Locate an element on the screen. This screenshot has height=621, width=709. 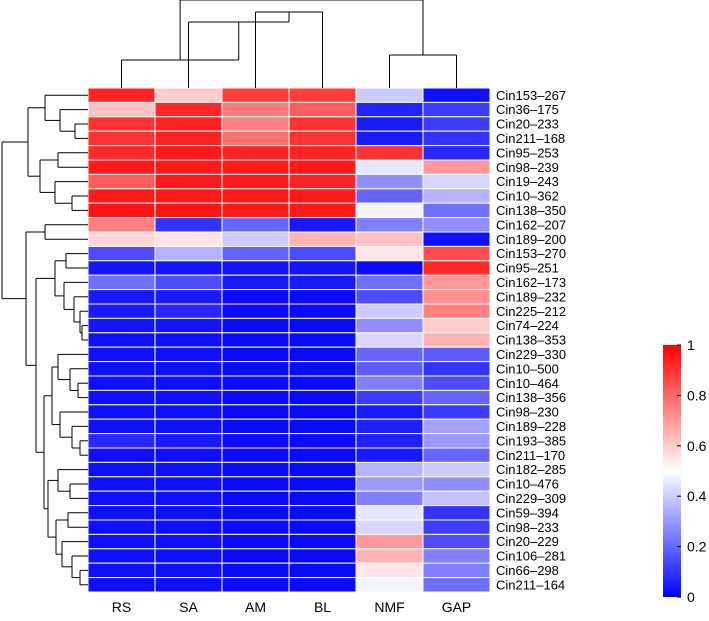
row-label: Cin189–200 is located at coordinates (531, 239).